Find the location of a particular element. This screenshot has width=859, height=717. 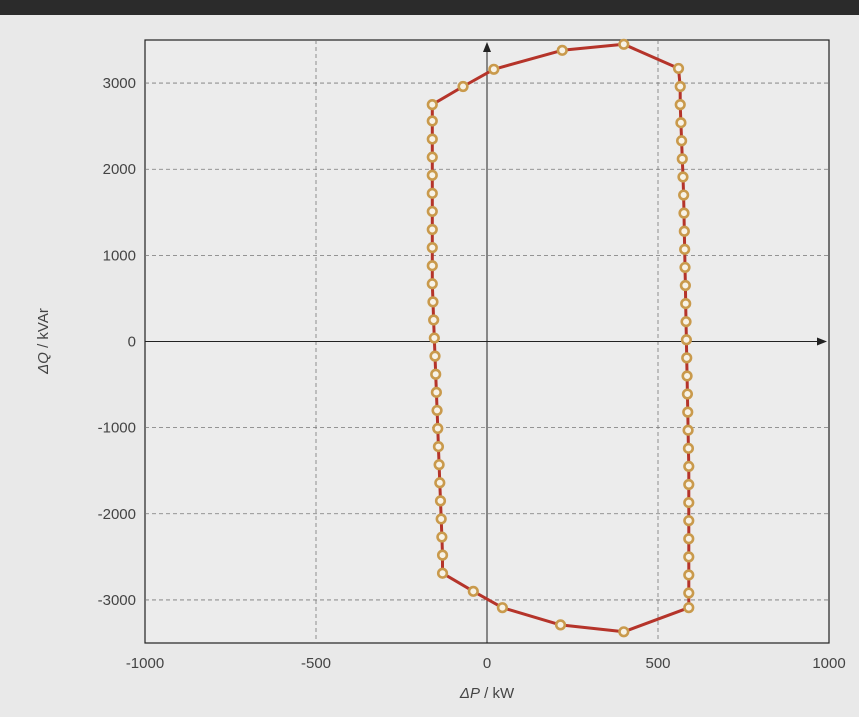

y-axis-label-unit: / kVAr is located at coordinates (43, 330).